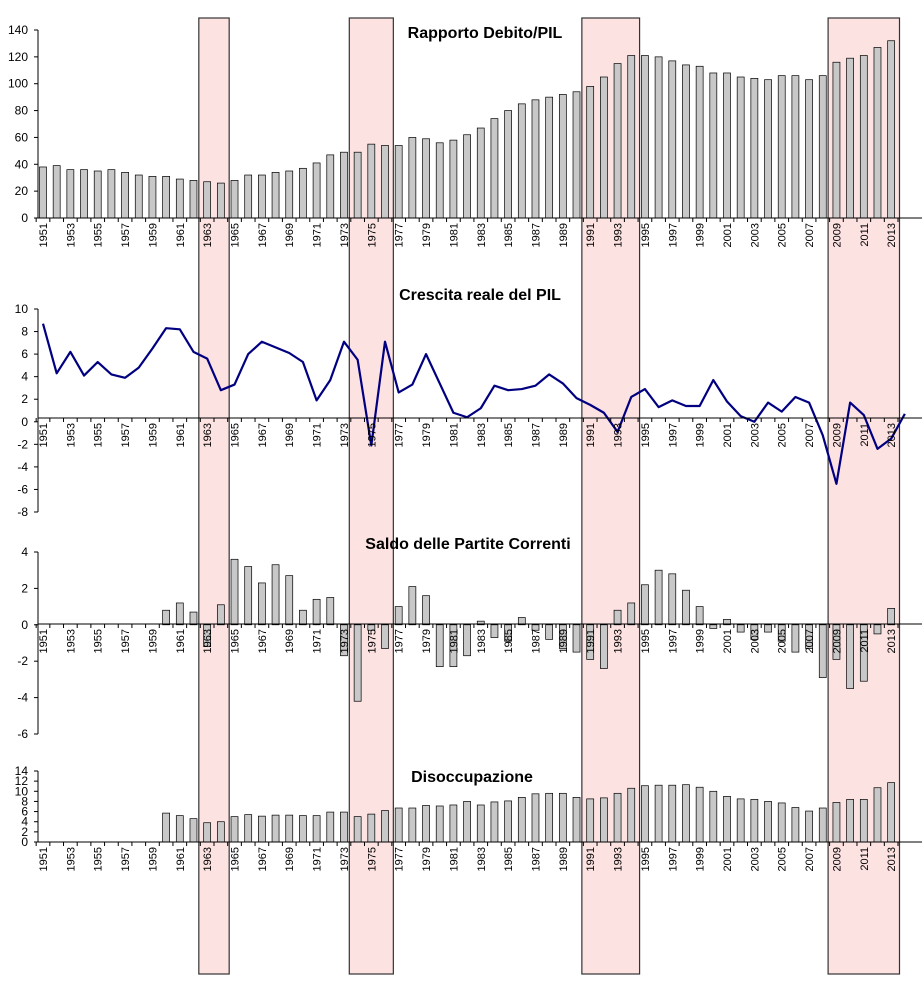 The image size is (923, 981). Describe the element at coordinates (783, 235) in the screenshot. I see `x-tick-label: 2005` at that location.